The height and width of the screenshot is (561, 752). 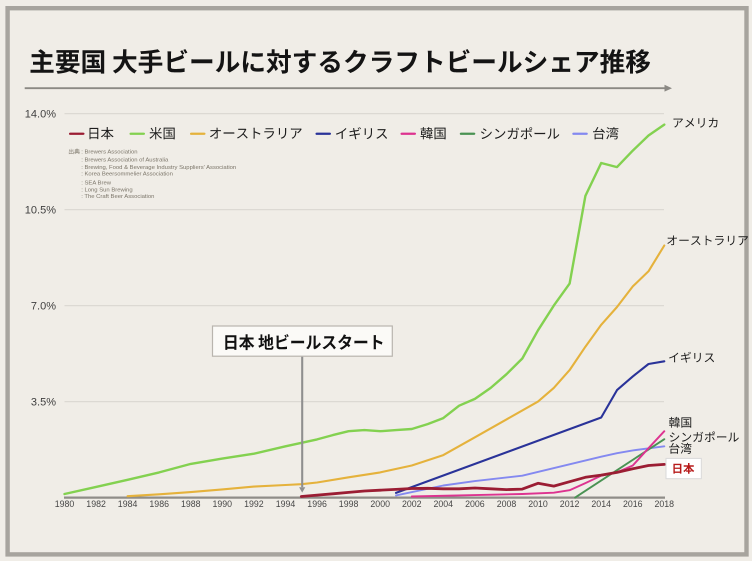 What do you see at coordinates (444, 504) in the screenshot?
I see `svg-text: 2004` at bounding box center [444, 504].